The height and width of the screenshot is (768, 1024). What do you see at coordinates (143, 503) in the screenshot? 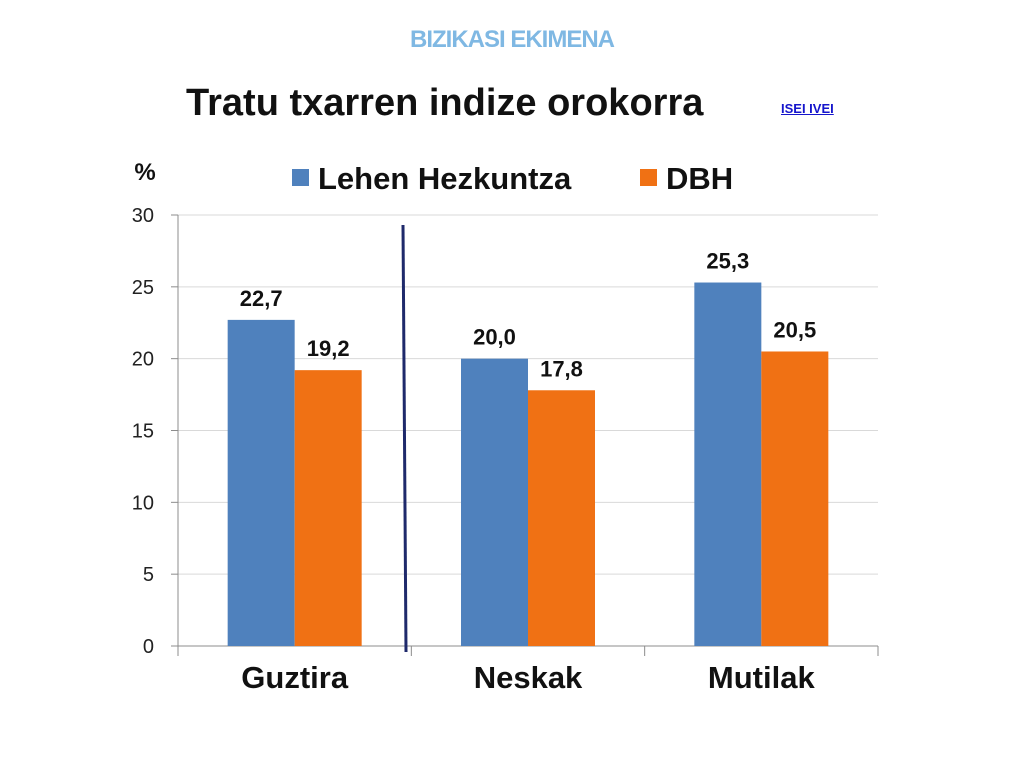
I see `y-tick-label: 10` at bounding box center [143, 503].